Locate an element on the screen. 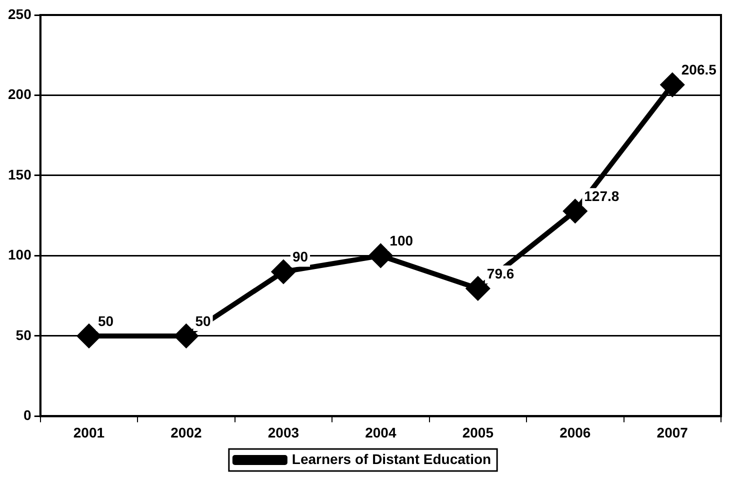  x-tick-label: 2007 is located at coordinates (672, 432).